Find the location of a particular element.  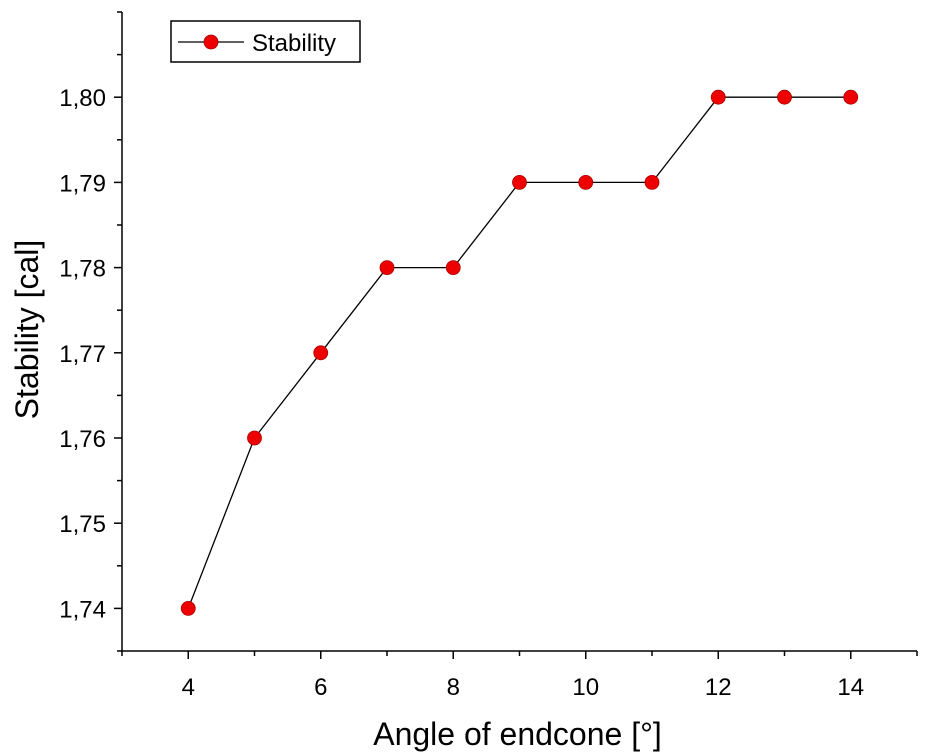

y-tick-label: 1,80 is located at coordinates (82, 98).